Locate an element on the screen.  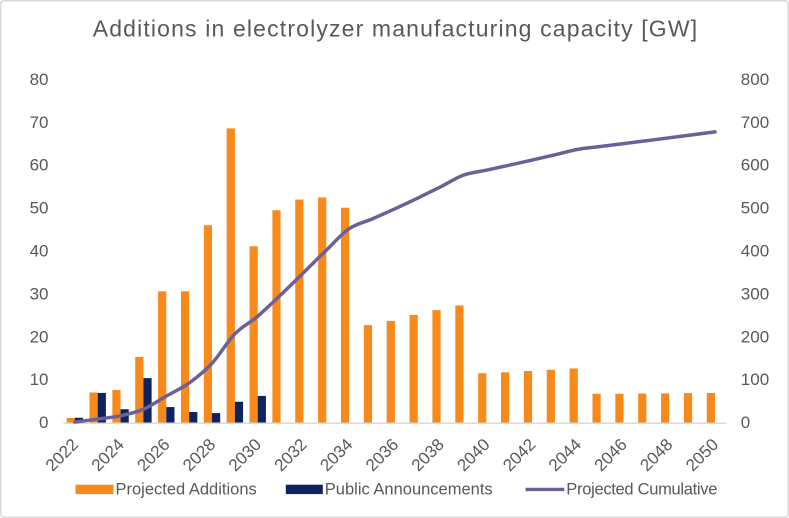
svg-text: 400 is located at coordinates (755, 251).